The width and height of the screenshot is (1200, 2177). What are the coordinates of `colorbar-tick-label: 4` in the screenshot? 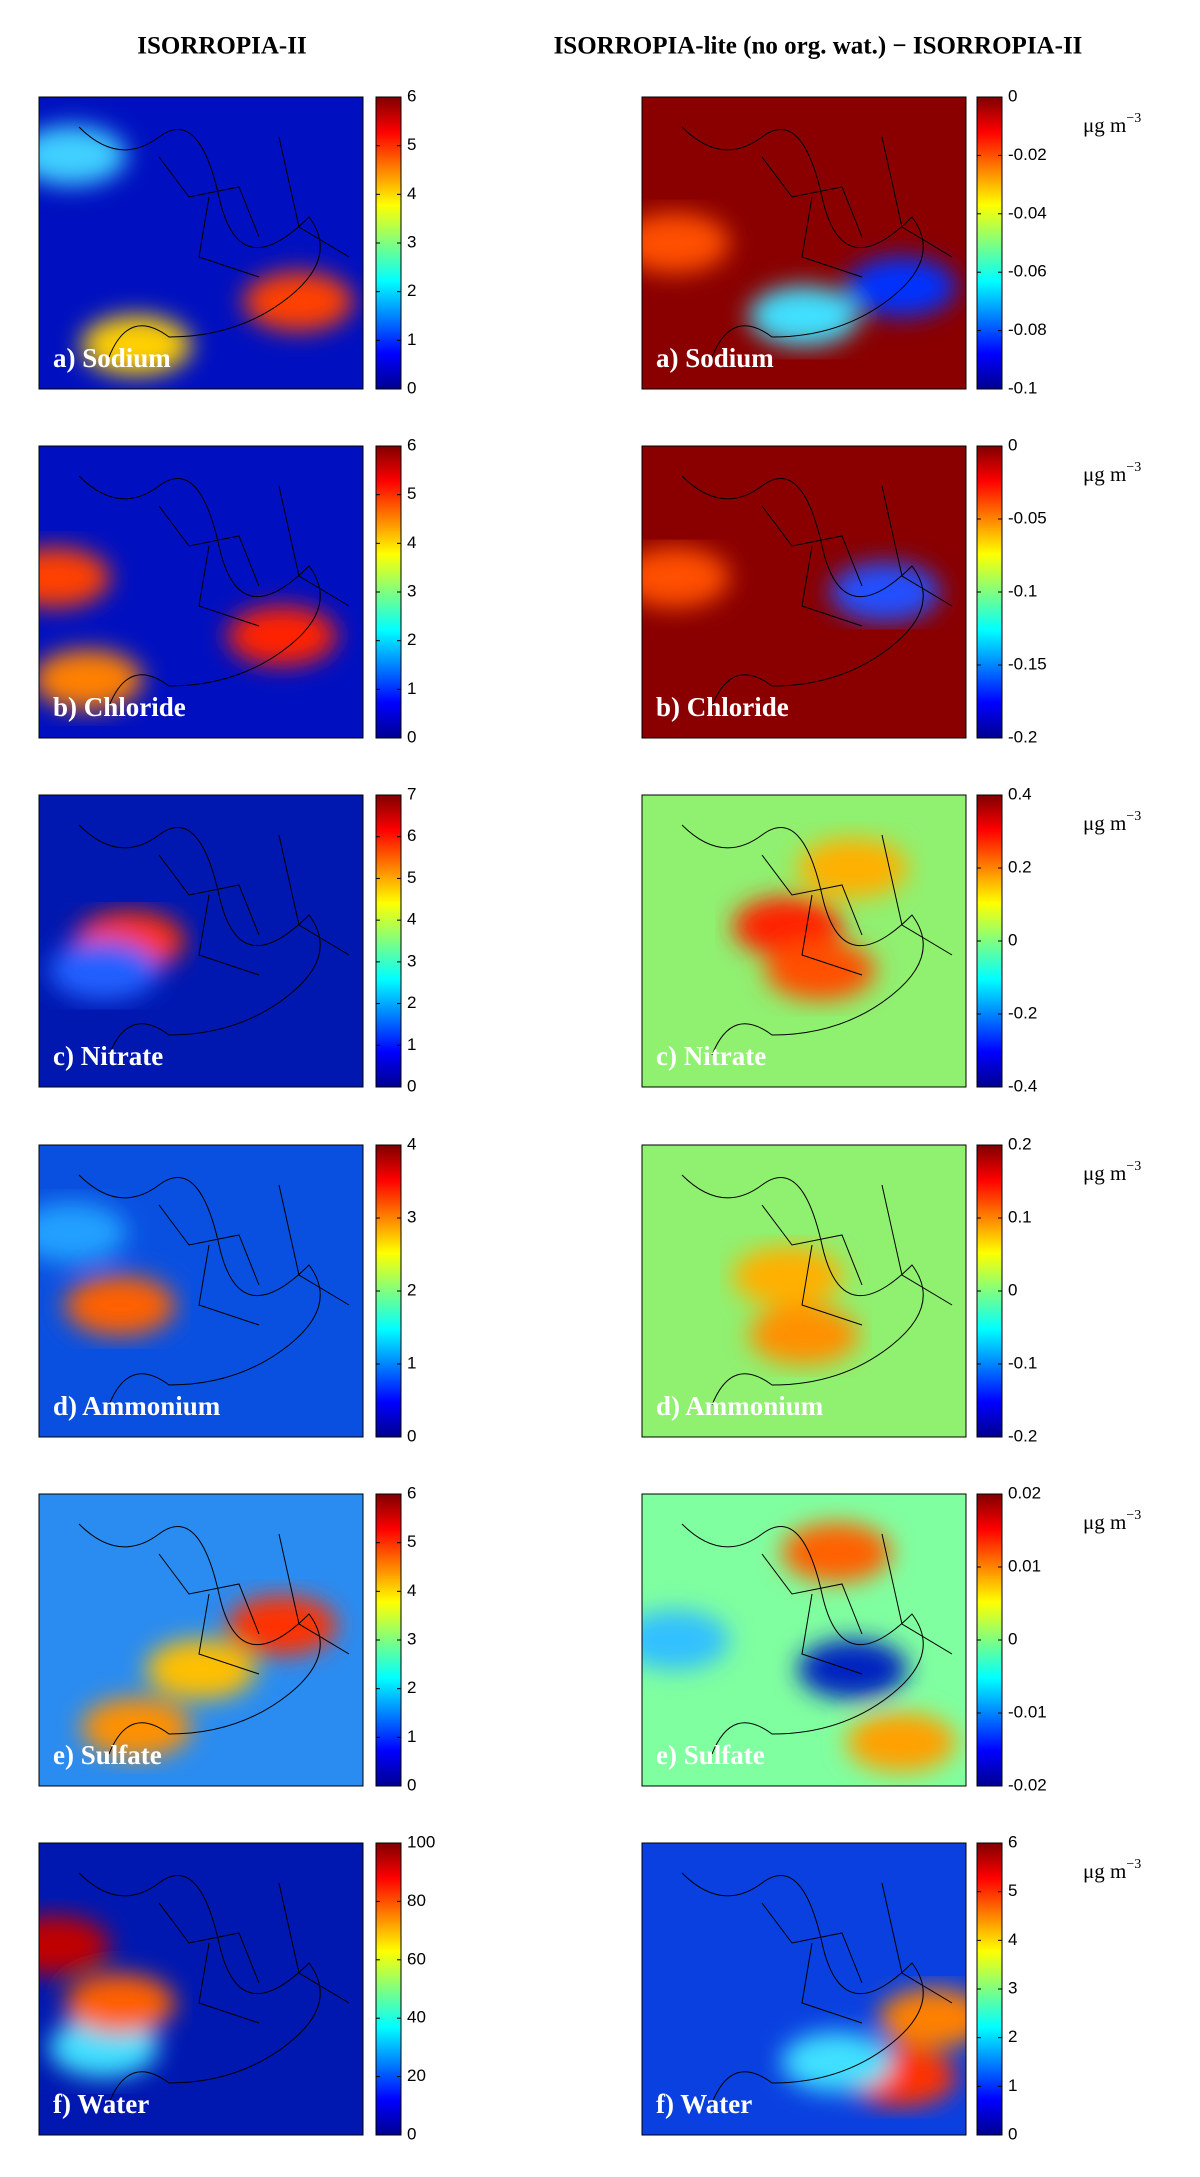 It's located at (411, 1143).